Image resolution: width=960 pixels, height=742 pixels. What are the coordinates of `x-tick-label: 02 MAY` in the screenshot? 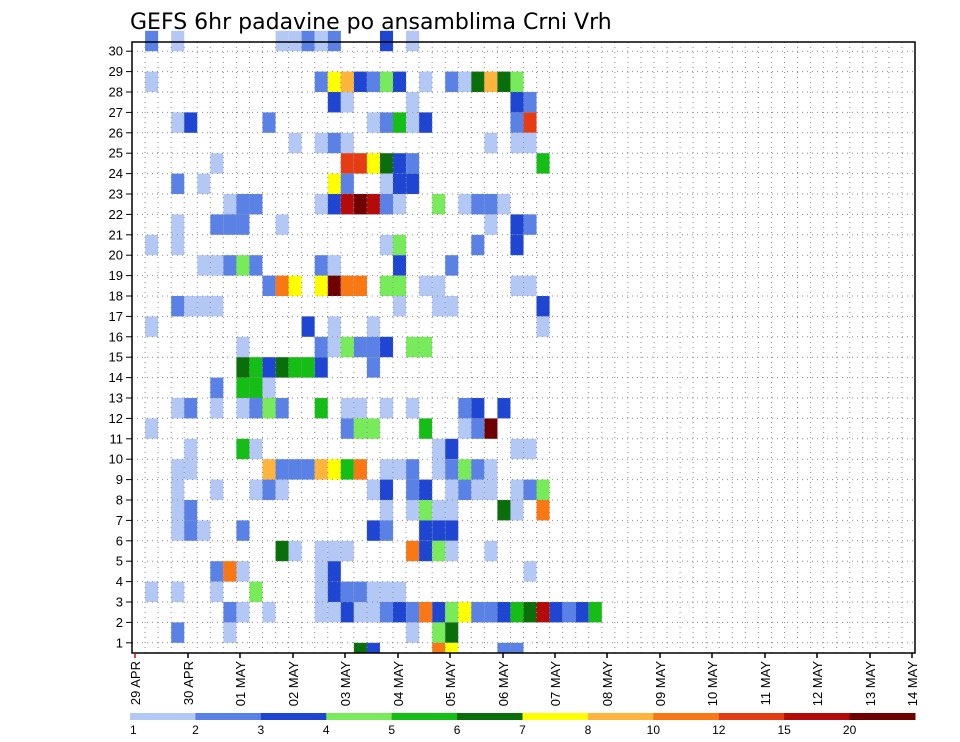 It's located at (293, 684).